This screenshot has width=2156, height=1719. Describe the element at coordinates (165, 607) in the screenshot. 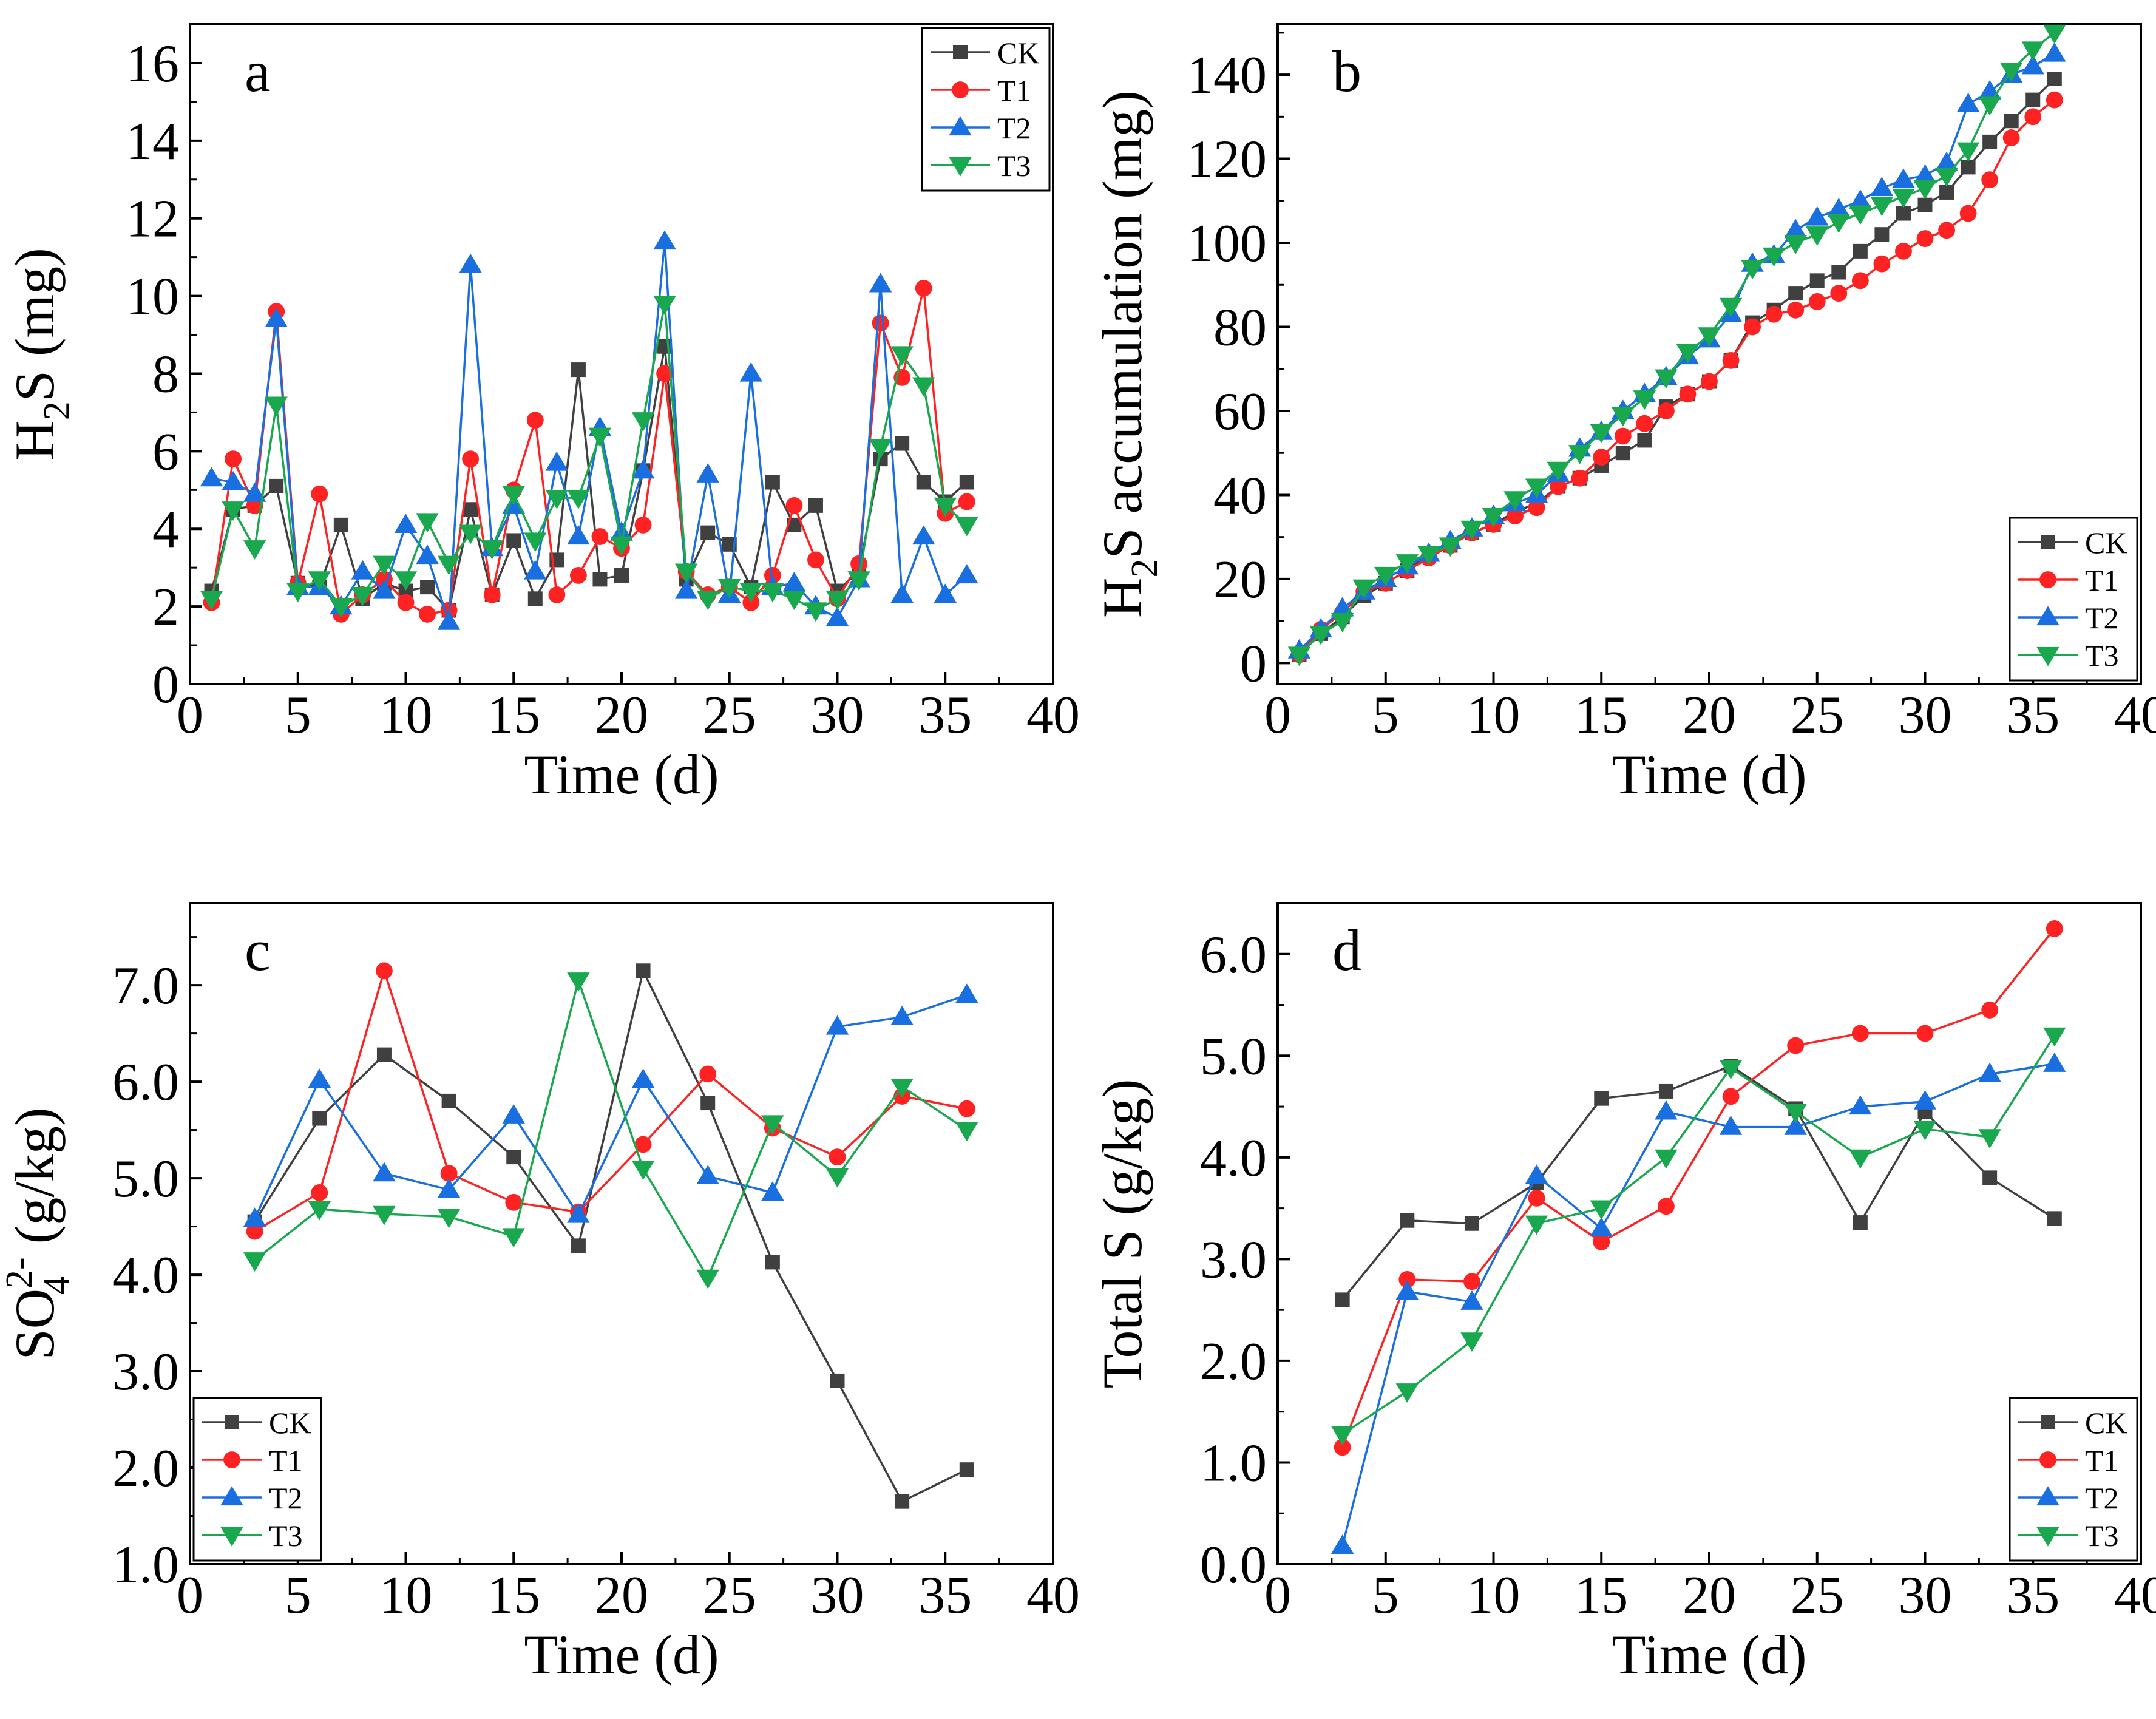

I see `y-tick-label: 2` at that location.